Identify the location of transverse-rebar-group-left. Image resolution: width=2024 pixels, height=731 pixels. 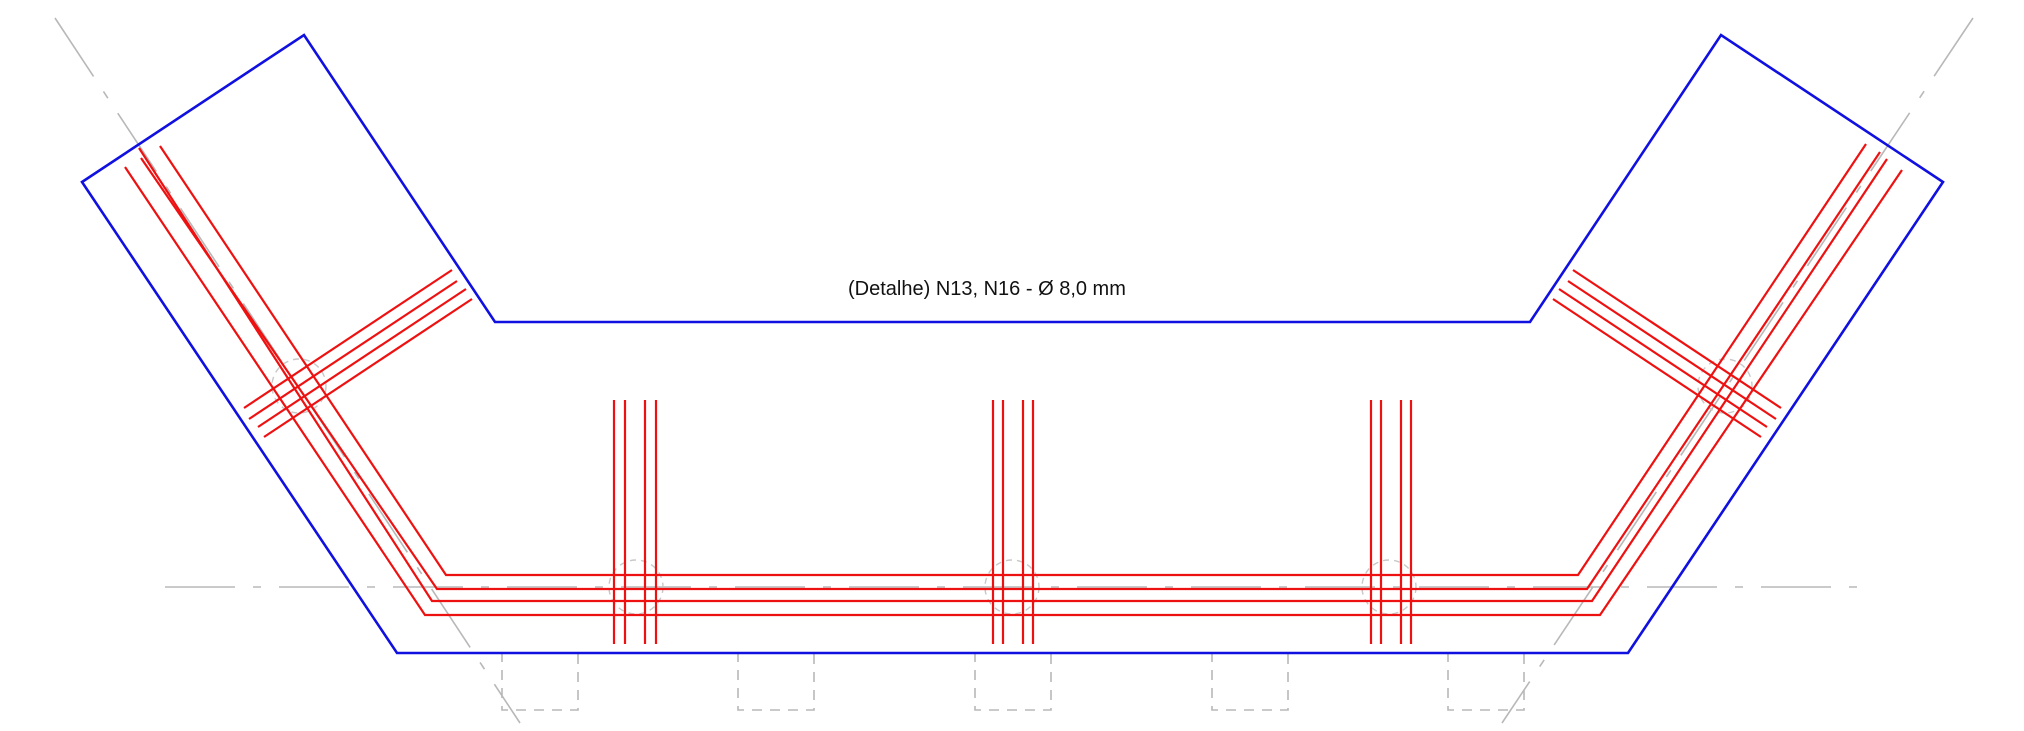
(358, 353).